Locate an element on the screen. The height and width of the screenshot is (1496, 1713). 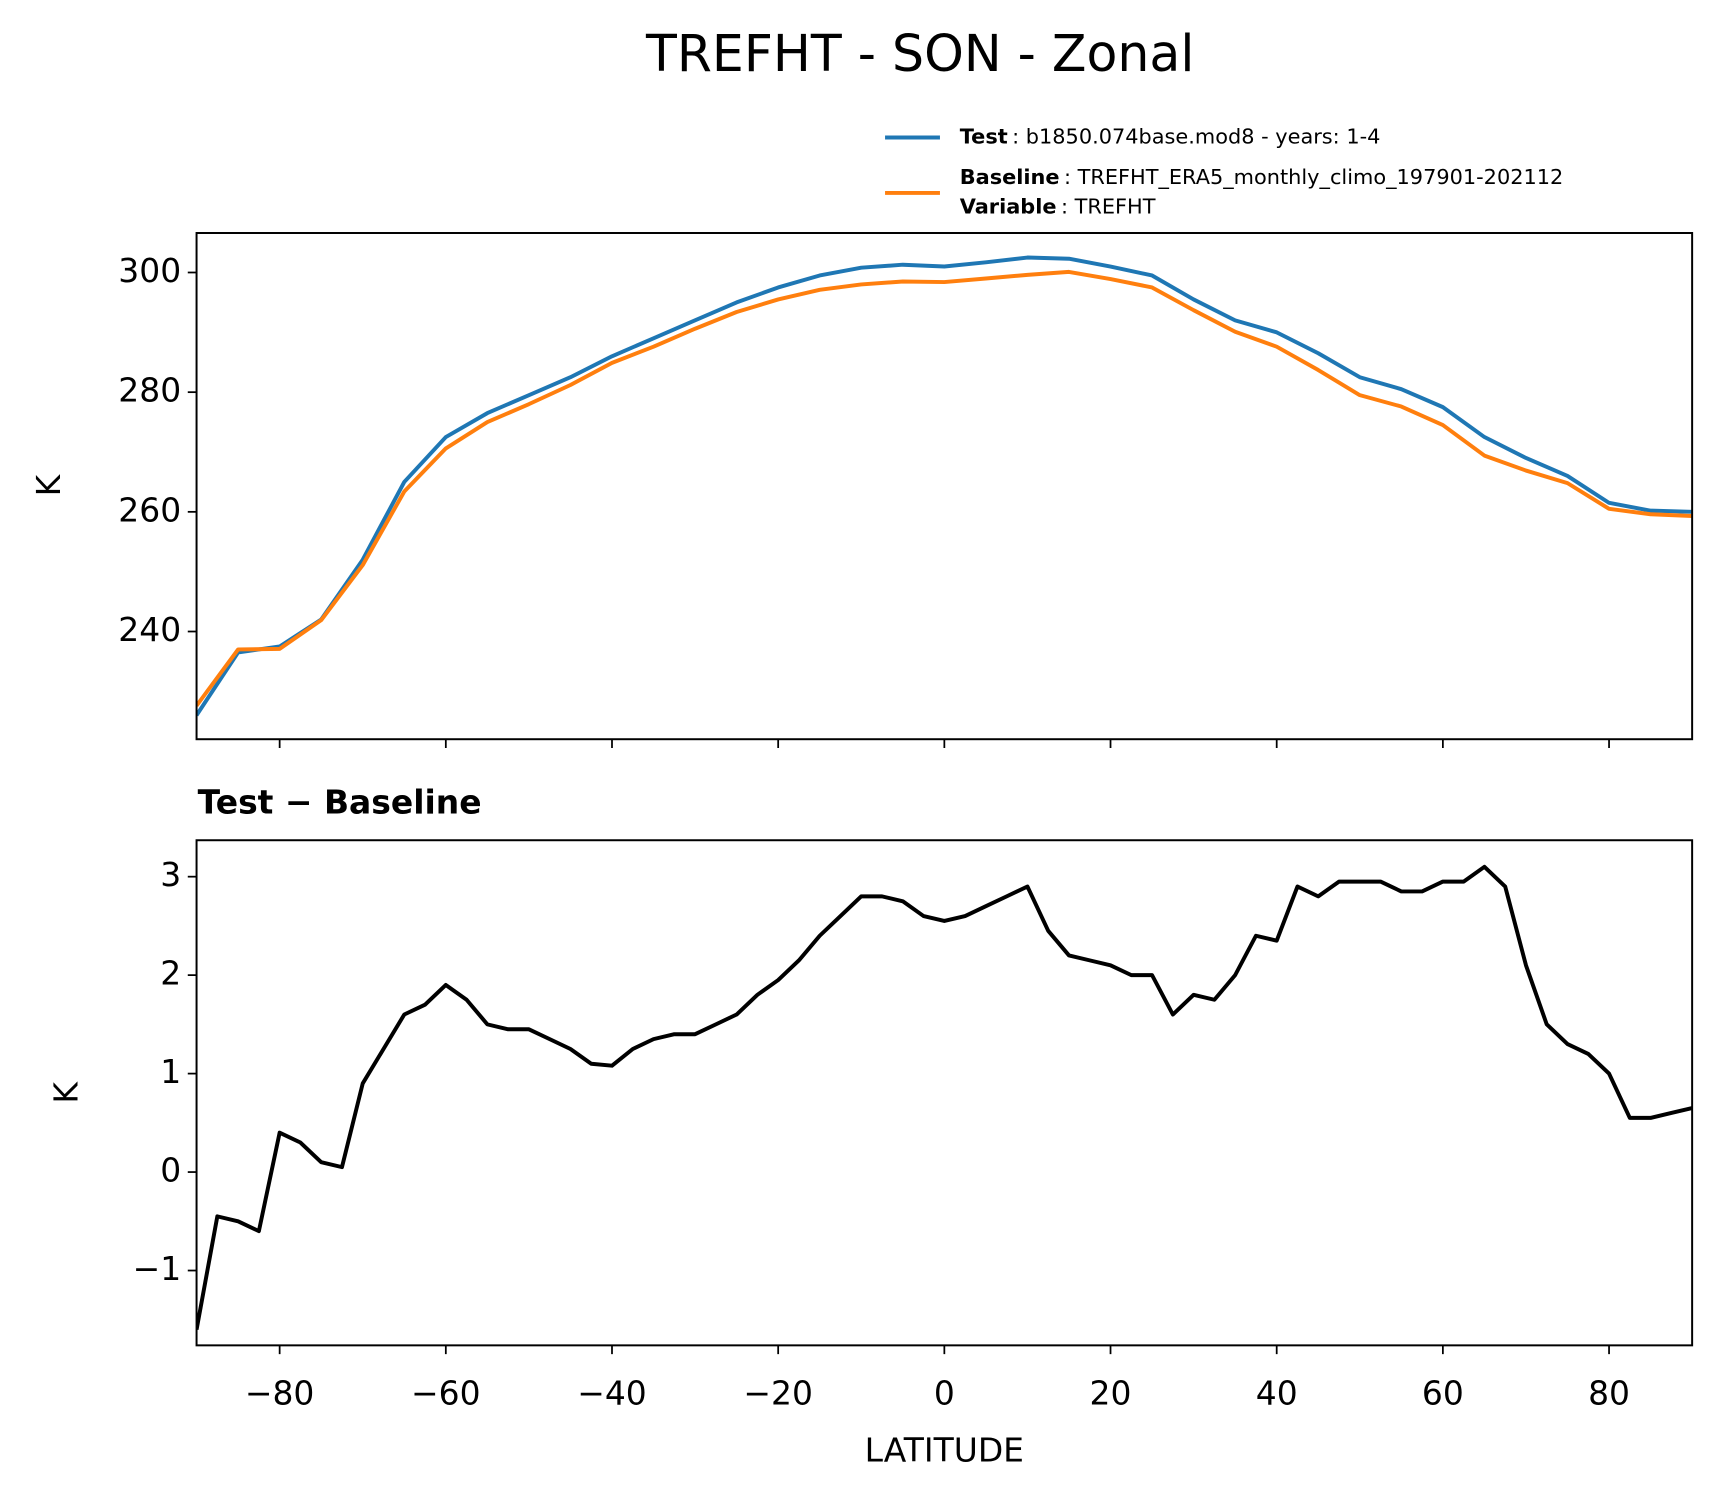
y-tick-label: −1 is located at coordinates (157, 1268).